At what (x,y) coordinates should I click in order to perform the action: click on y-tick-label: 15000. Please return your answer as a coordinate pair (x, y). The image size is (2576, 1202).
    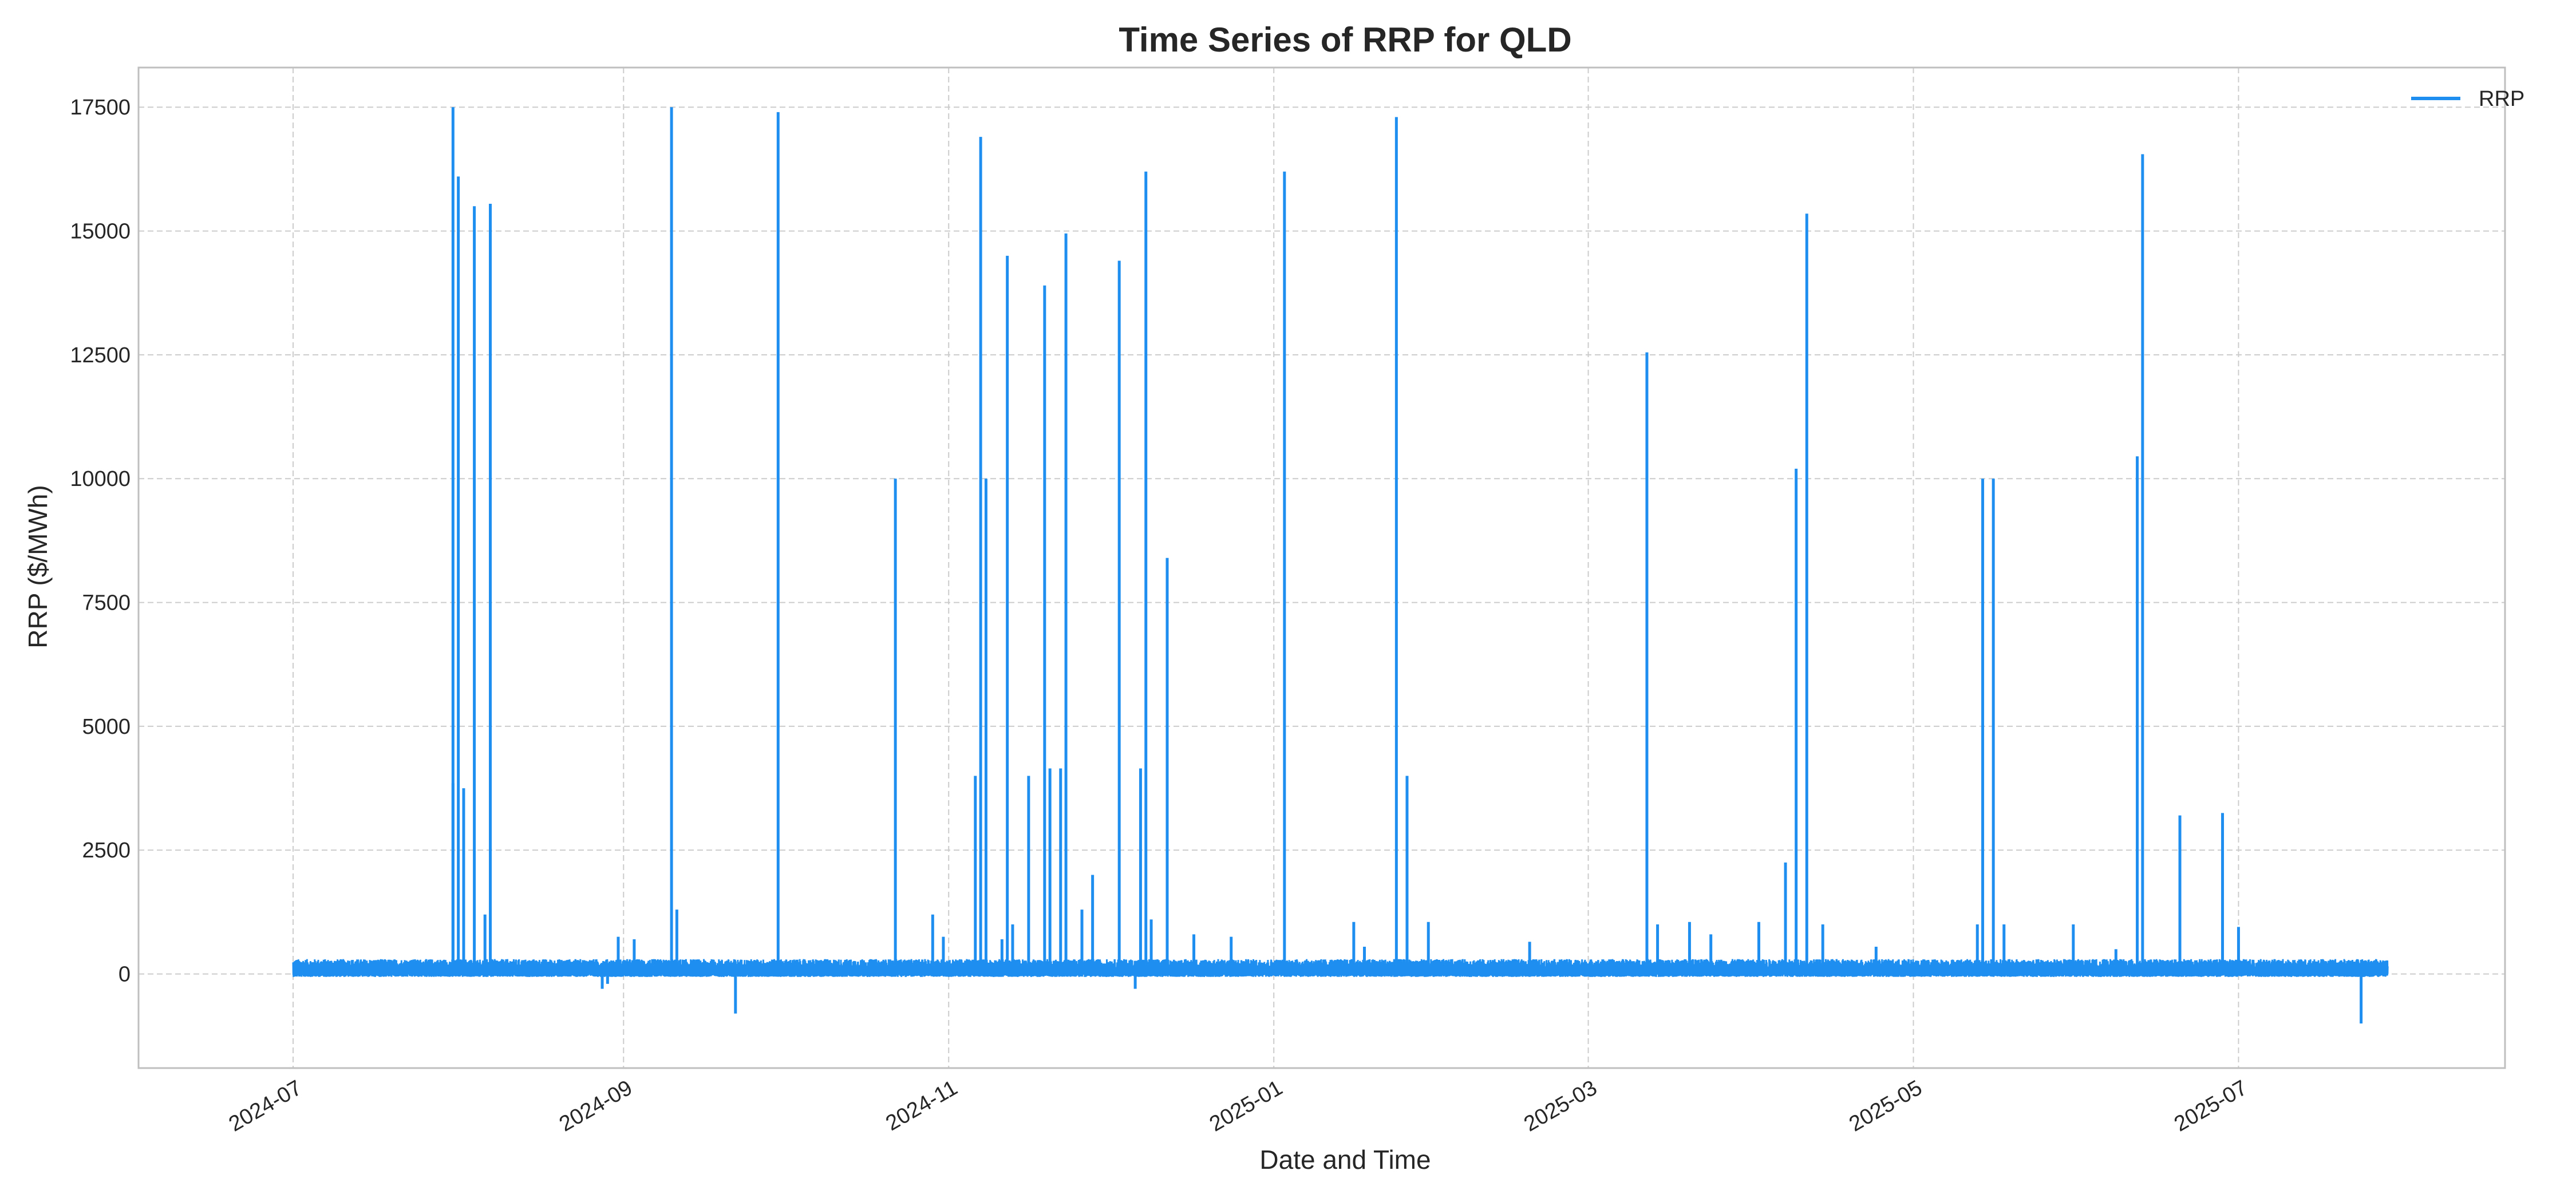
    Looking at the image, I should click on (100, 232).